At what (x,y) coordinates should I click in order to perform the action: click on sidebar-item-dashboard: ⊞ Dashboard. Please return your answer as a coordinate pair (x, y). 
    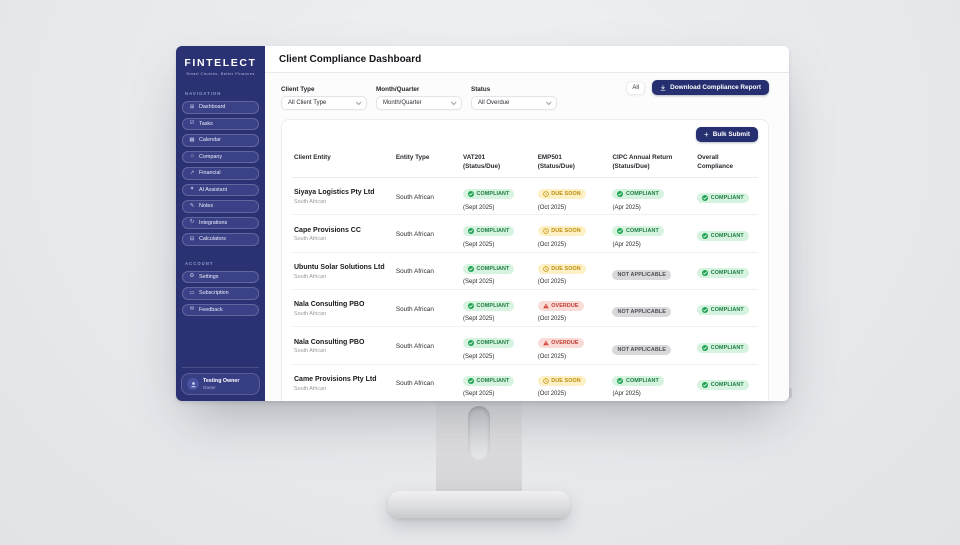
    Looking at the image, I should click on (220, 107).